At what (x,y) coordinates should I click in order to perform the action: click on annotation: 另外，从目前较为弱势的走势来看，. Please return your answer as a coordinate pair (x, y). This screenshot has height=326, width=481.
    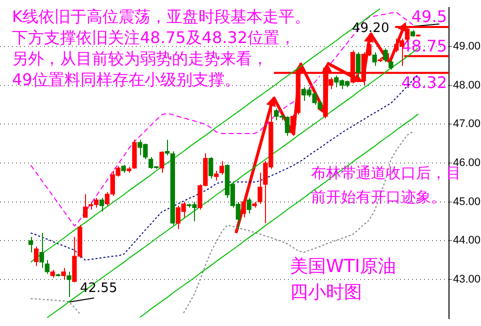
    Looking at the image, I should click on (140, 59).